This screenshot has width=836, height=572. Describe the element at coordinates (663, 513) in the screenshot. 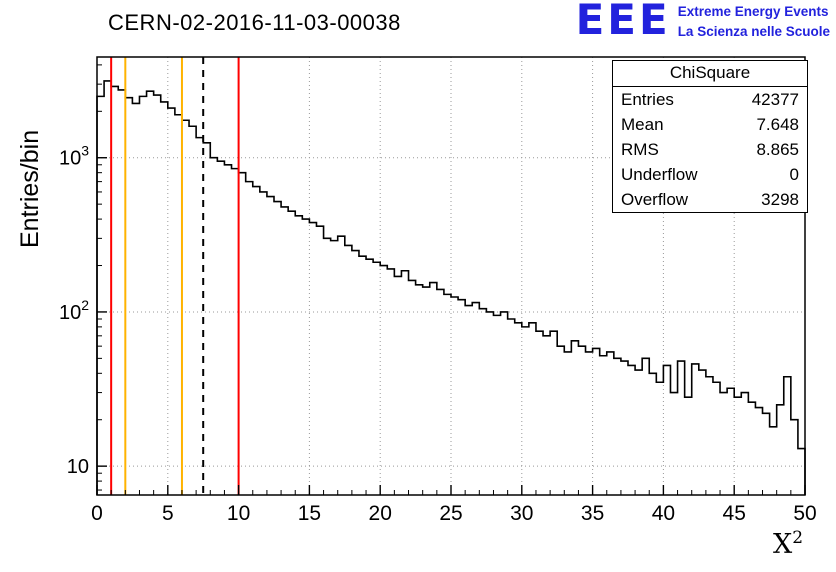

I see `svg-text: 40` at that location.